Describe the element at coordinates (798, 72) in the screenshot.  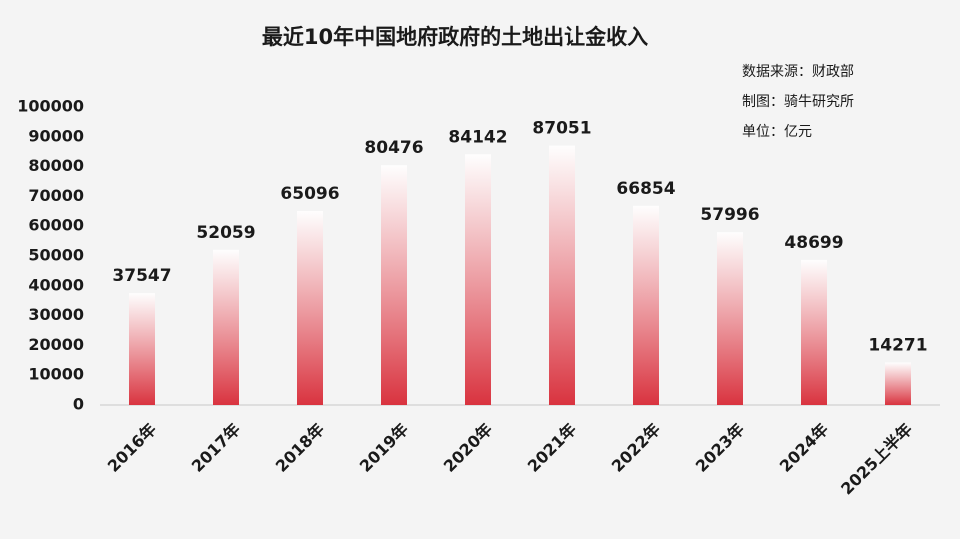
I see `source-note: 数据来源：财政部` at that location.